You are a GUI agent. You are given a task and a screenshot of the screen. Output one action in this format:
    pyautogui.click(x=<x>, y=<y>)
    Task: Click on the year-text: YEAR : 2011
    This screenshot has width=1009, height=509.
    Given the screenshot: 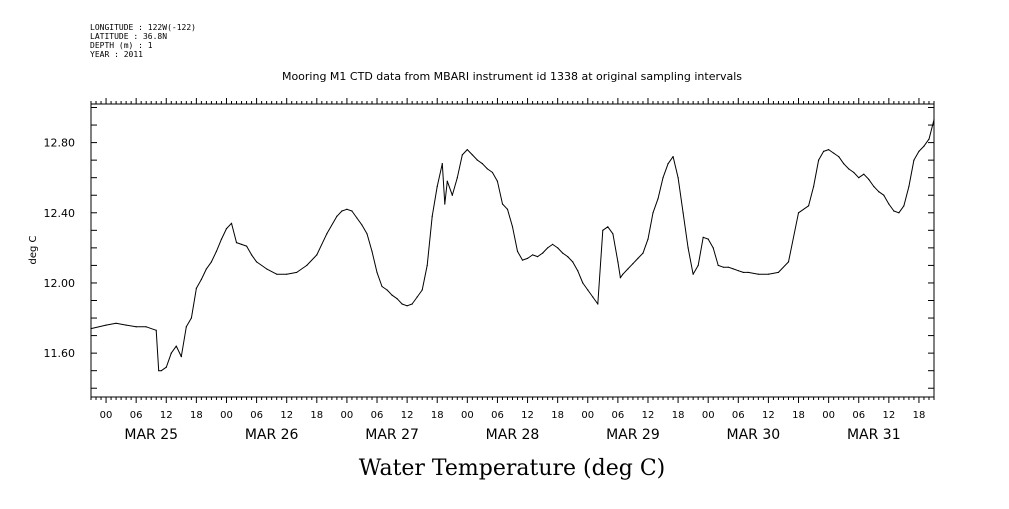 What is the action you would take?
    pyautogui.click(x=116, y=54)
    